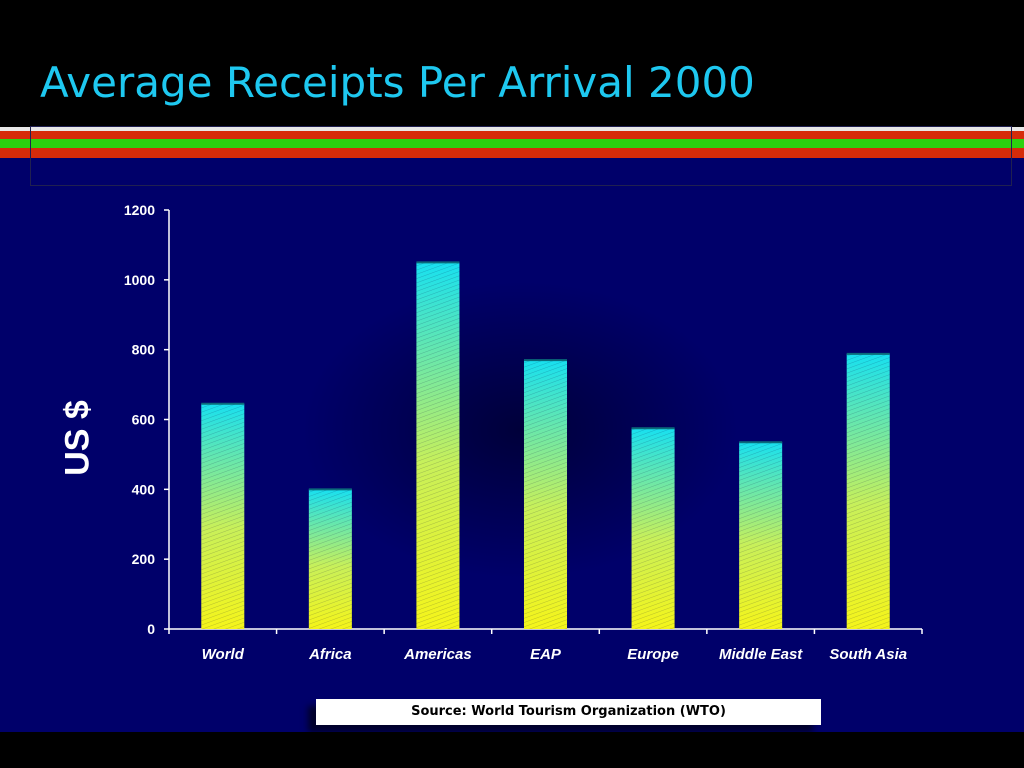 This screenshot has height=768, width=1024. What do you see at coordinates (653, 654) in the screenshot?
I see `x-tick-label: Europe` at bounding box center [653, 654].